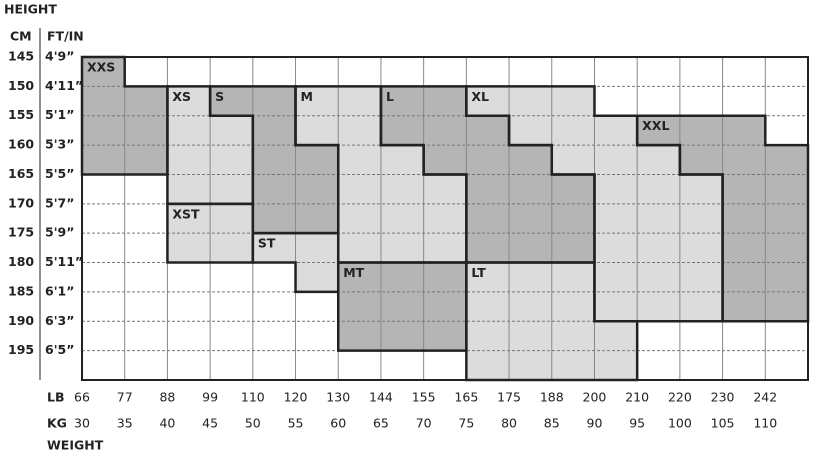 This screenshot has height=458, width=818. What do you see at coordinates (125, 397) in the screenshot?
I see `lb-tick-label: 77` at bounding box center [125, 397].